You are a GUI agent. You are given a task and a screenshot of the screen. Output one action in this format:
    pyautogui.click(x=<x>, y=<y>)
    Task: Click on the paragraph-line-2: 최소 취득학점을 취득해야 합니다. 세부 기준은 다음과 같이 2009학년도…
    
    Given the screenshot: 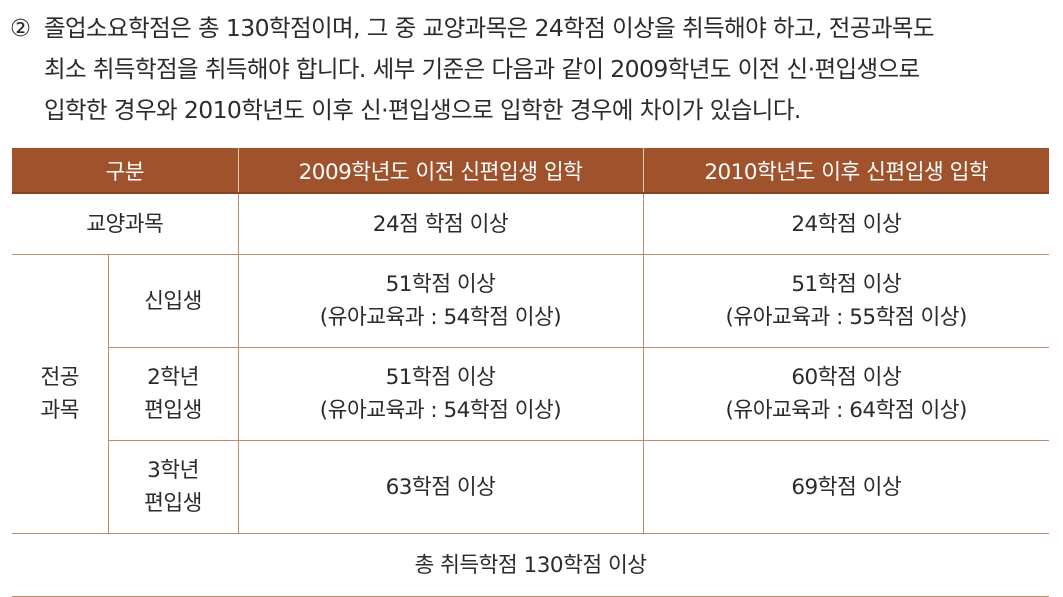 What is the action you would take?
    pyautogui.click(x=482, y=69)
    